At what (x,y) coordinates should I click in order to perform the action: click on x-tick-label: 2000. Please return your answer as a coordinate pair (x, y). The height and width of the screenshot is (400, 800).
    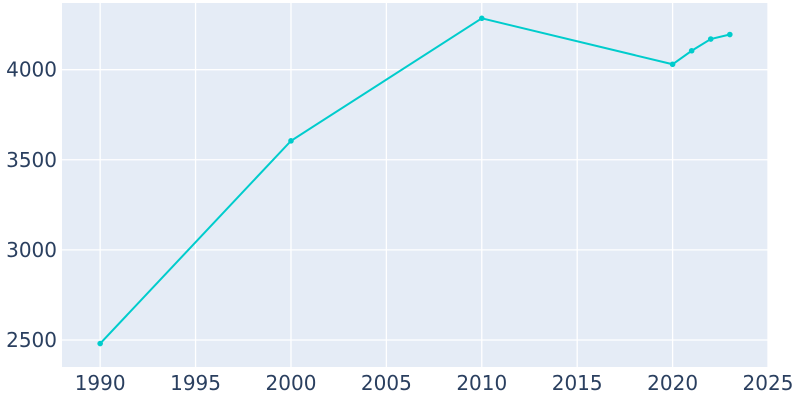
    Looking at the image, I should click on (291, 383).